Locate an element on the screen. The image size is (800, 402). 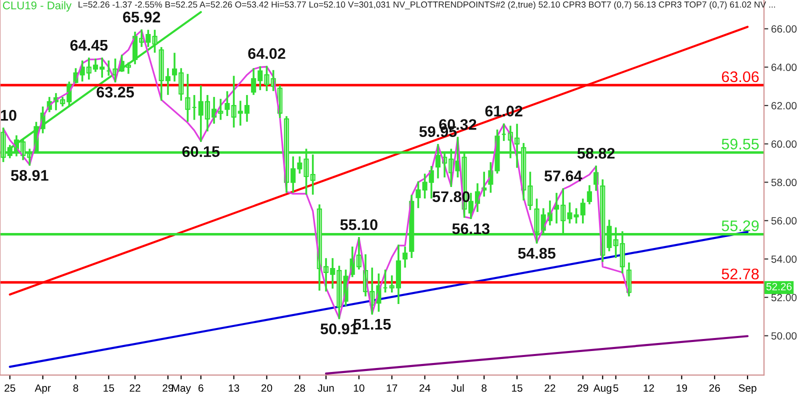
x-tick-label: Apr is located at coordinates (42, 389).